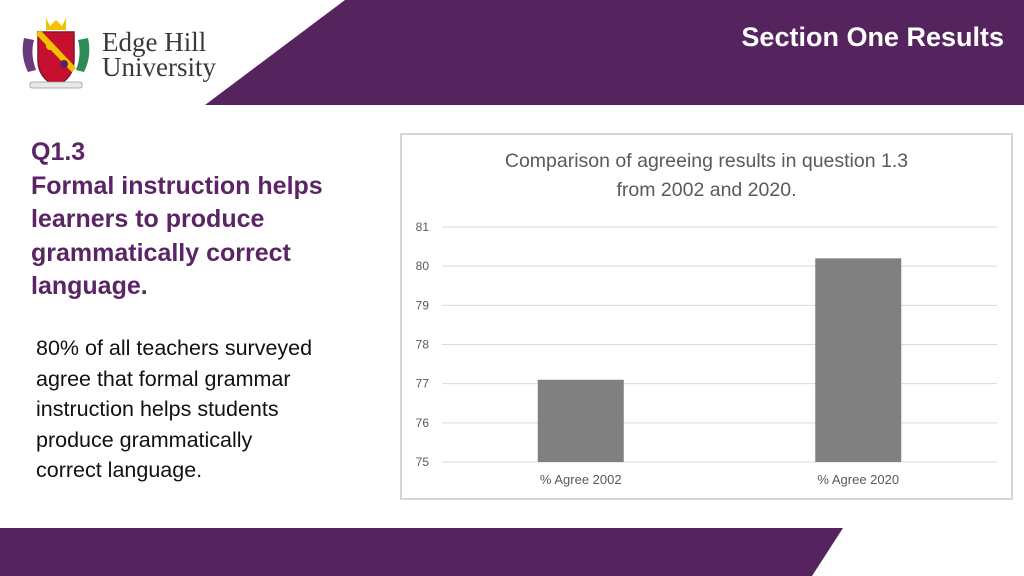 This screenshot has width=1024, height=576. I want to click on question-number: Q1.3, so click(58, 152).